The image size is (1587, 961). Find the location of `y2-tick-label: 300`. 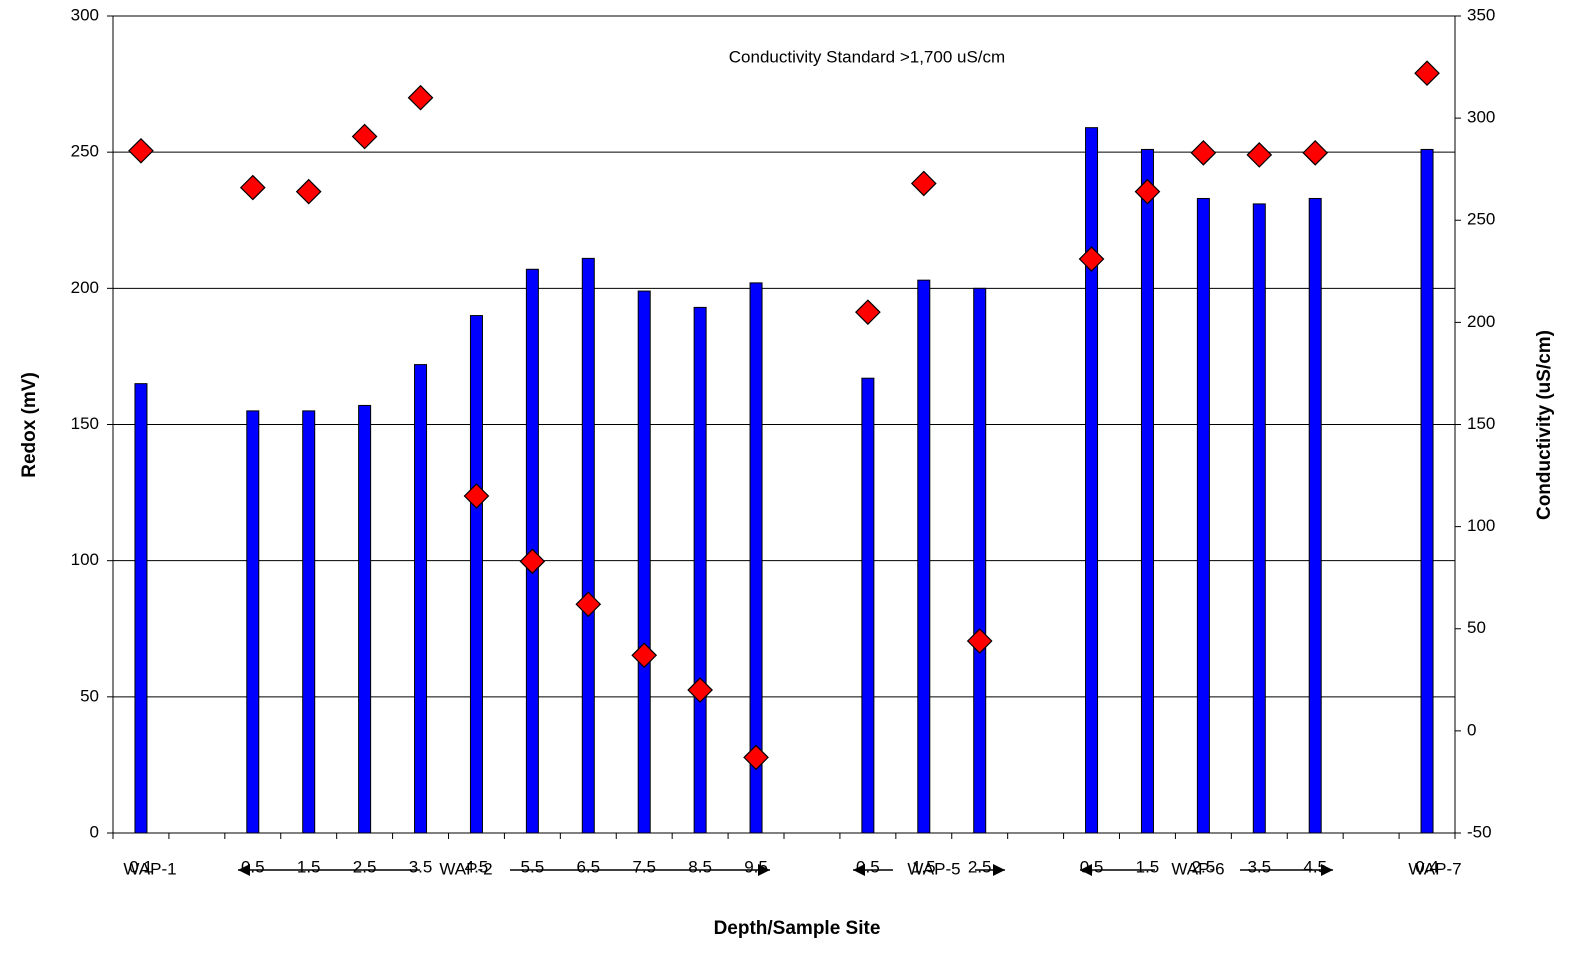

y2-tick-label: 300 is located at coordinates (1481, 117).